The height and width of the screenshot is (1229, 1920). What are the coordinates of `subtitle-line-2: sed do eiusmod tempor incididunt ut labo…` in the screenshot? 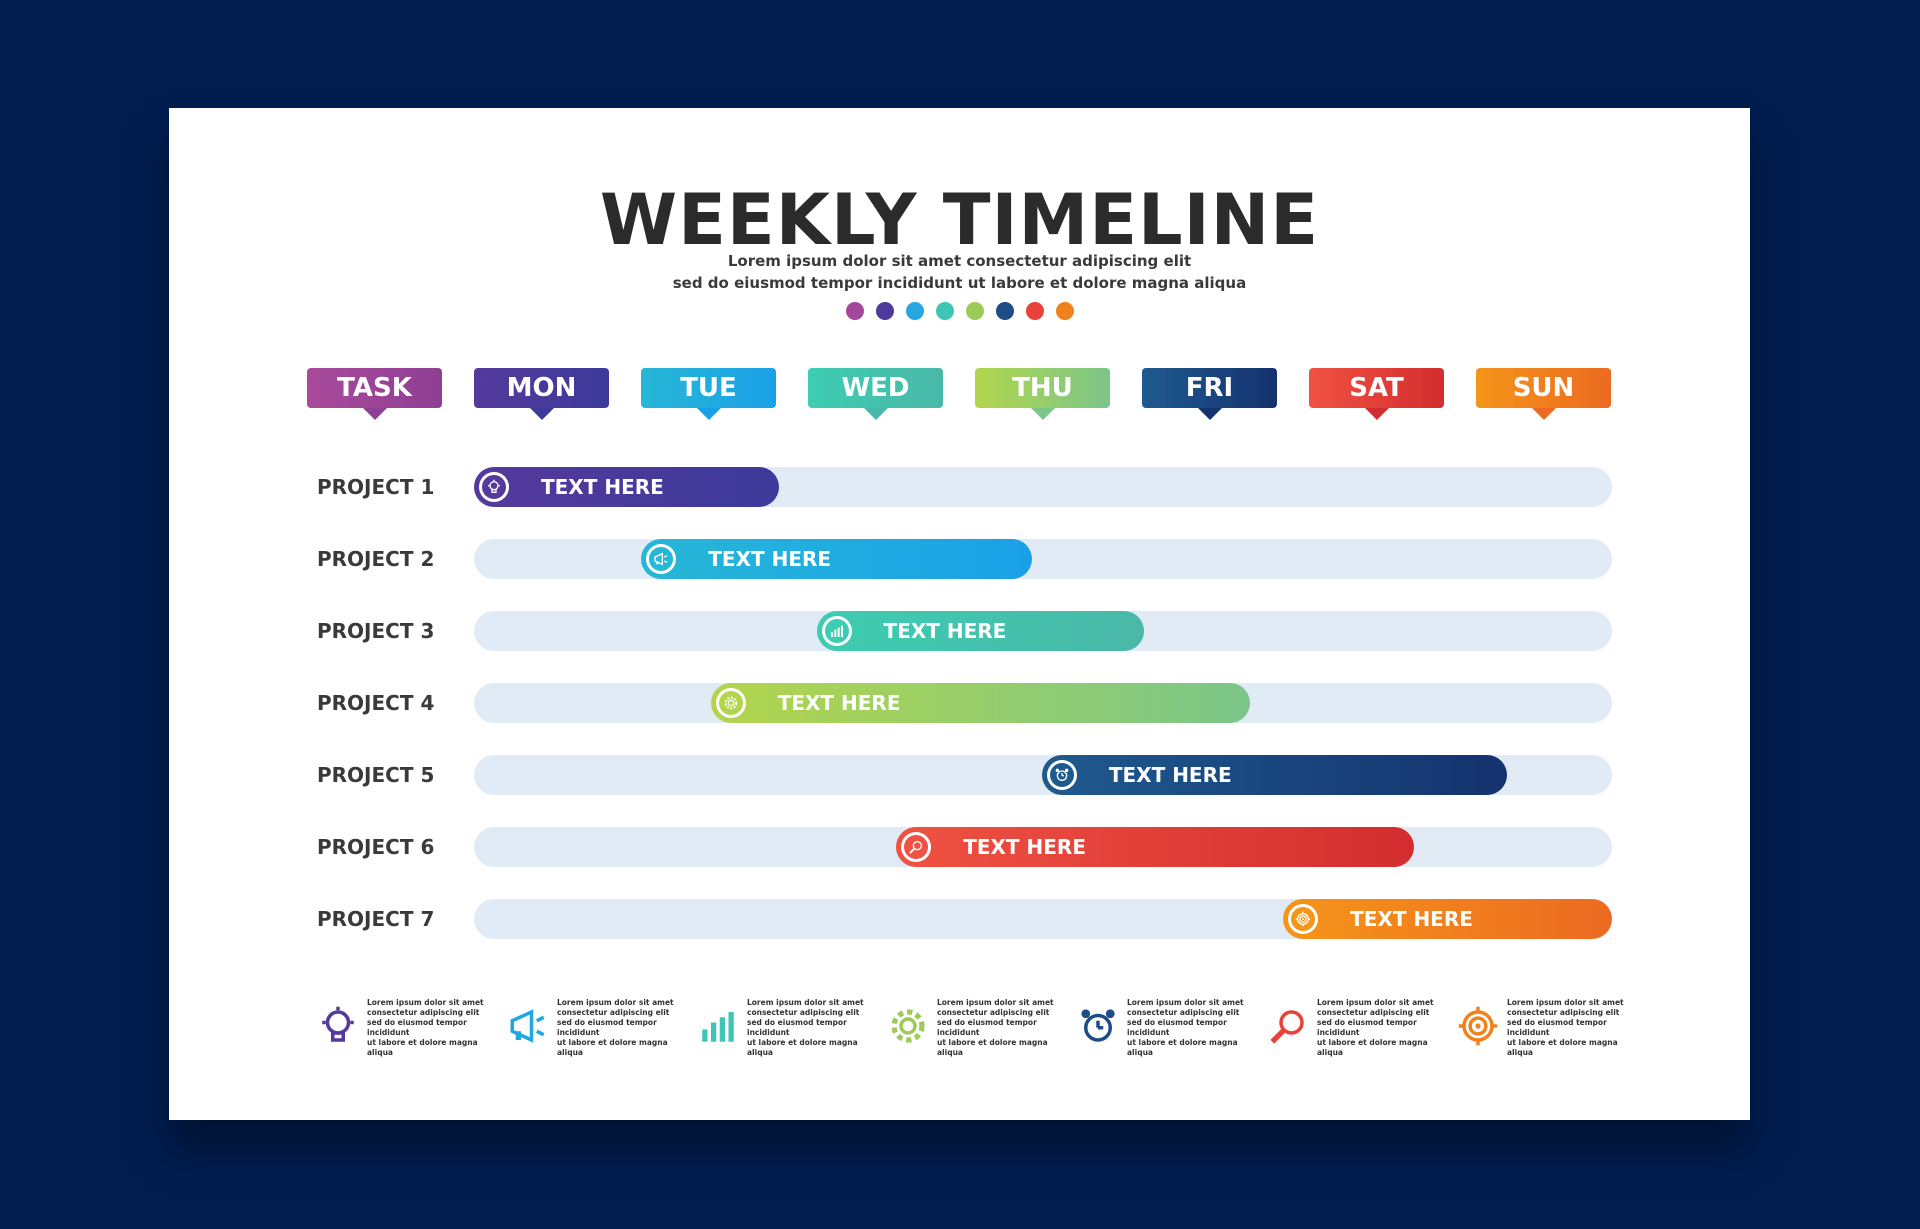 It's located at (959, 283).